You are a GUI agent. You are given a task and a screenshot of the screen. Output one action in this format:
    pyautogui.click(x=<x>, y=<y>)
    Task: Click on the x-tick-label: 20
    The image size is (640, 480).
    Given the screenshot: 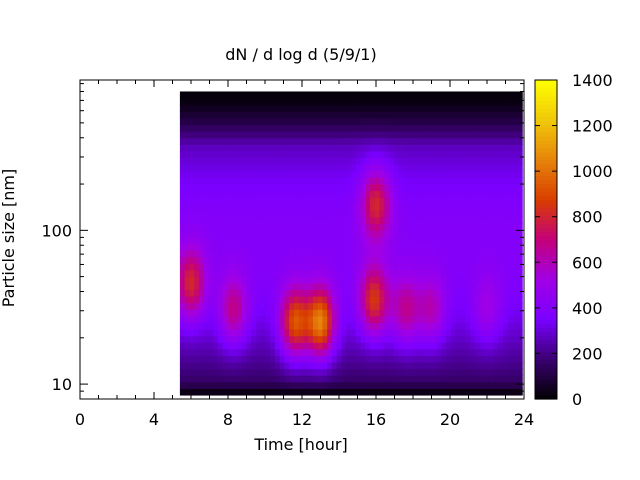 What is the action you would take?
    pyautogui.click(x=450, y=419)
    